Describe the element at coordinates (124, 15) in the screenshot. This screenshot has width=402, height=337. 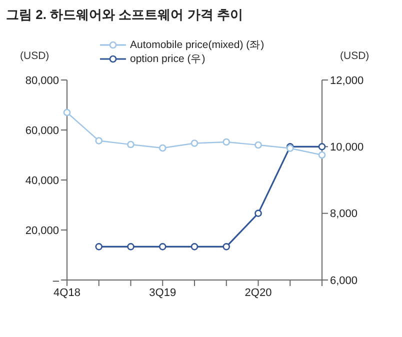
I see `chart-title: 그림 2. 하드웨어와 소프트웨어 가격 추이` at that location.